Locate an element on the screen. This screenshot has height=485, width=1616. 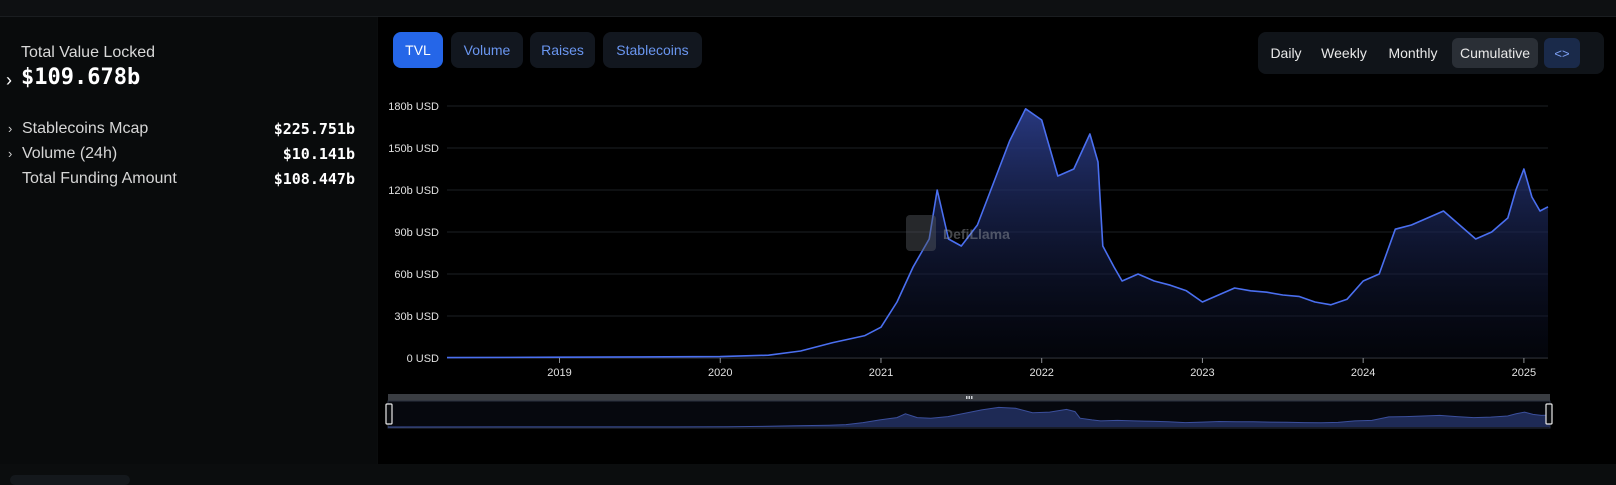
y-tick-label: 60b USD is located at coordinates (416, 275).